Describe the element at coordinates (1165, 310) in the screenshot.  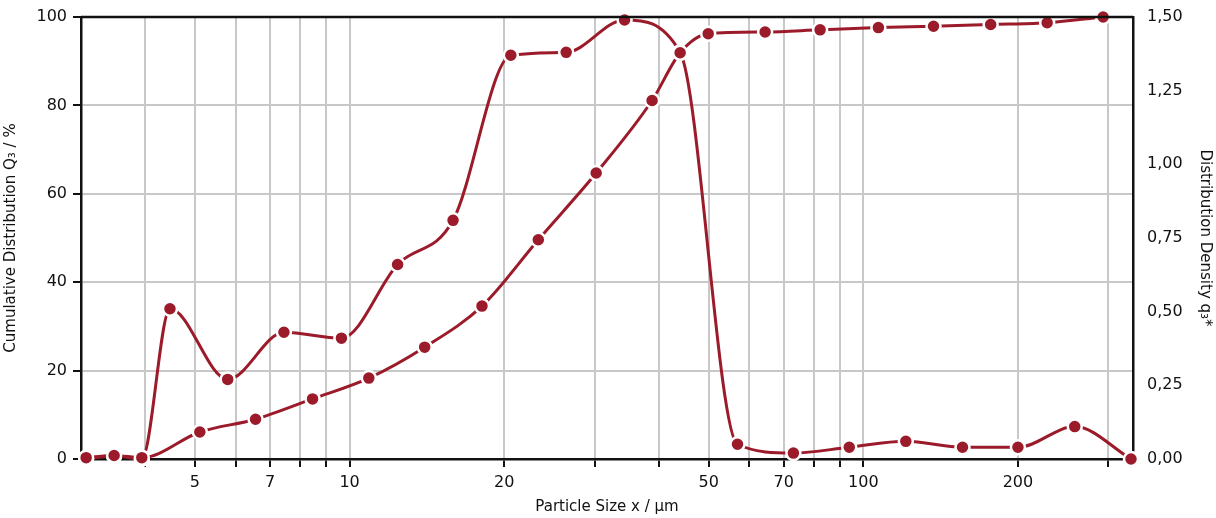
I see `y2-tick-label: 0,50` at that location.